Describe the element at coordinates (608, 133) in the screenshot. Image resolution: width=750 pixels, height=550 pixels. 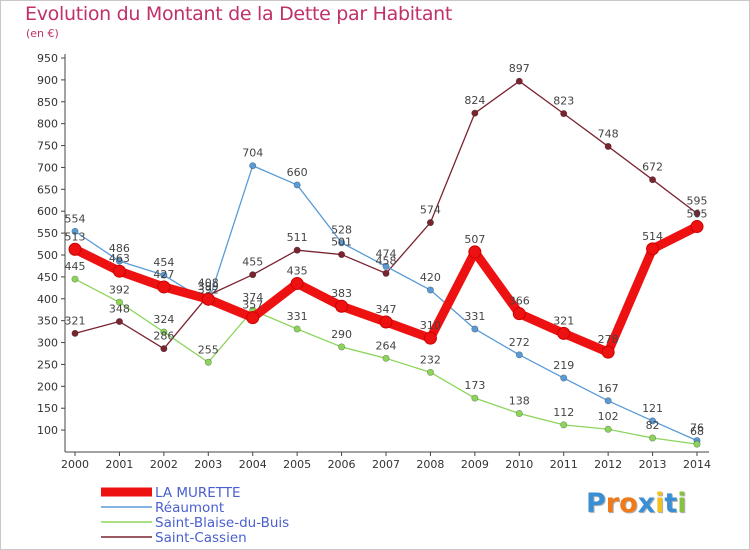
I see `data-label-saint-cassien: 748` at that location.